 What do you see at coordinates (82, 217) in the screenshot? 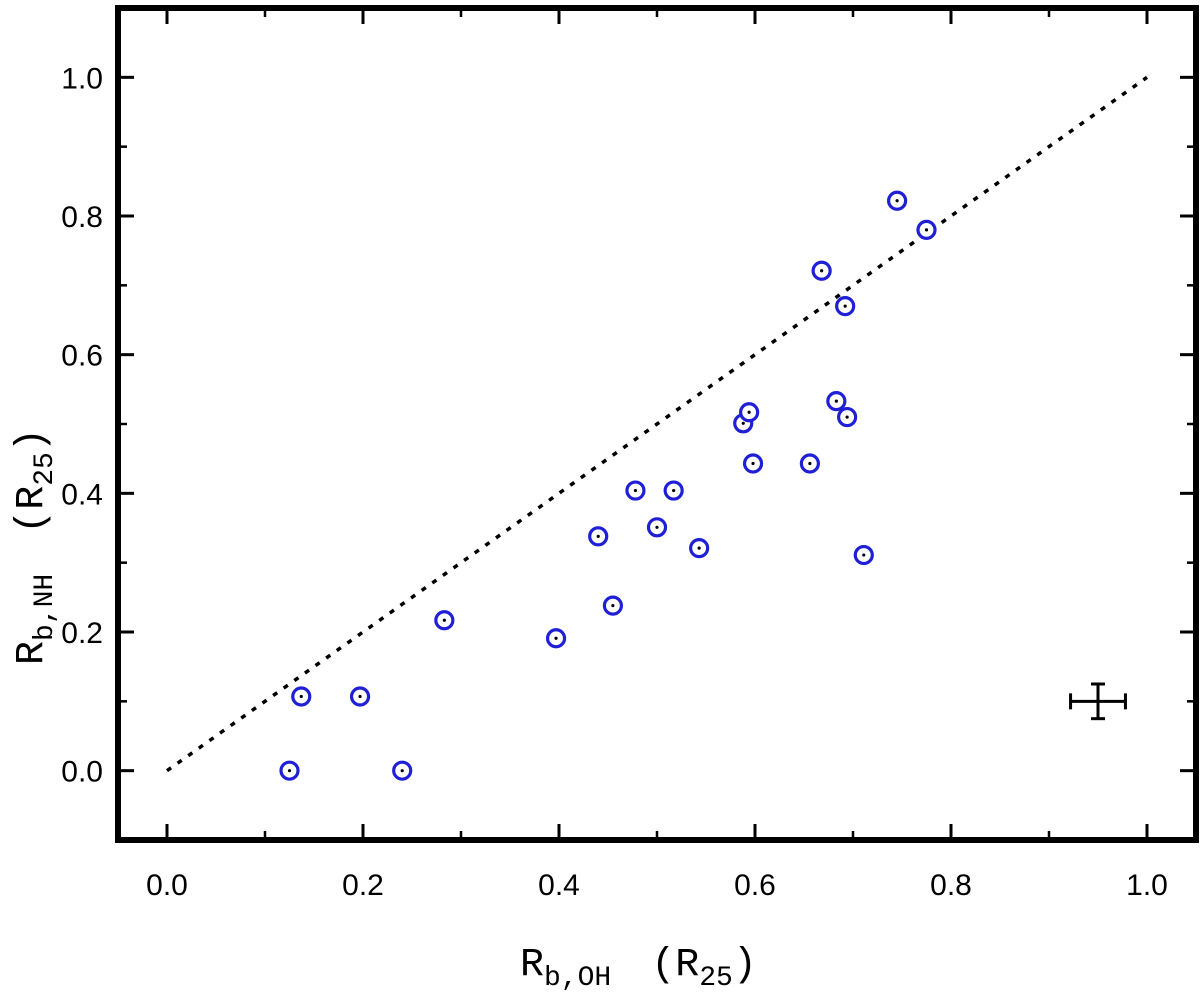
I see `y-tick-label: 0.8` at bounding box center [82, 217].